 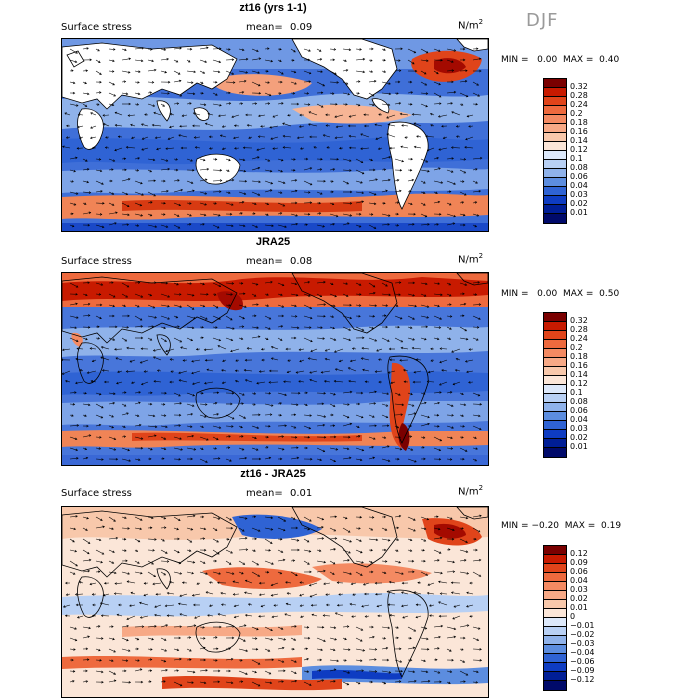 I want to click on colorbar-tick-label: −0.03, so click(x=582, y=643).